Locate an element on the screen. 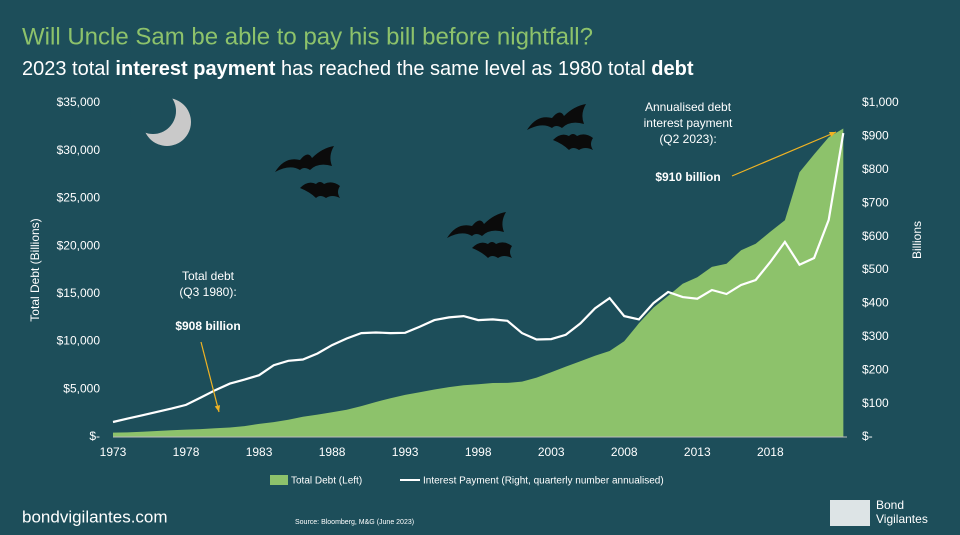 The image size is (960, 535). subtitle-part: has reached the same level as 1980 total is located at coordinates (463, 69).